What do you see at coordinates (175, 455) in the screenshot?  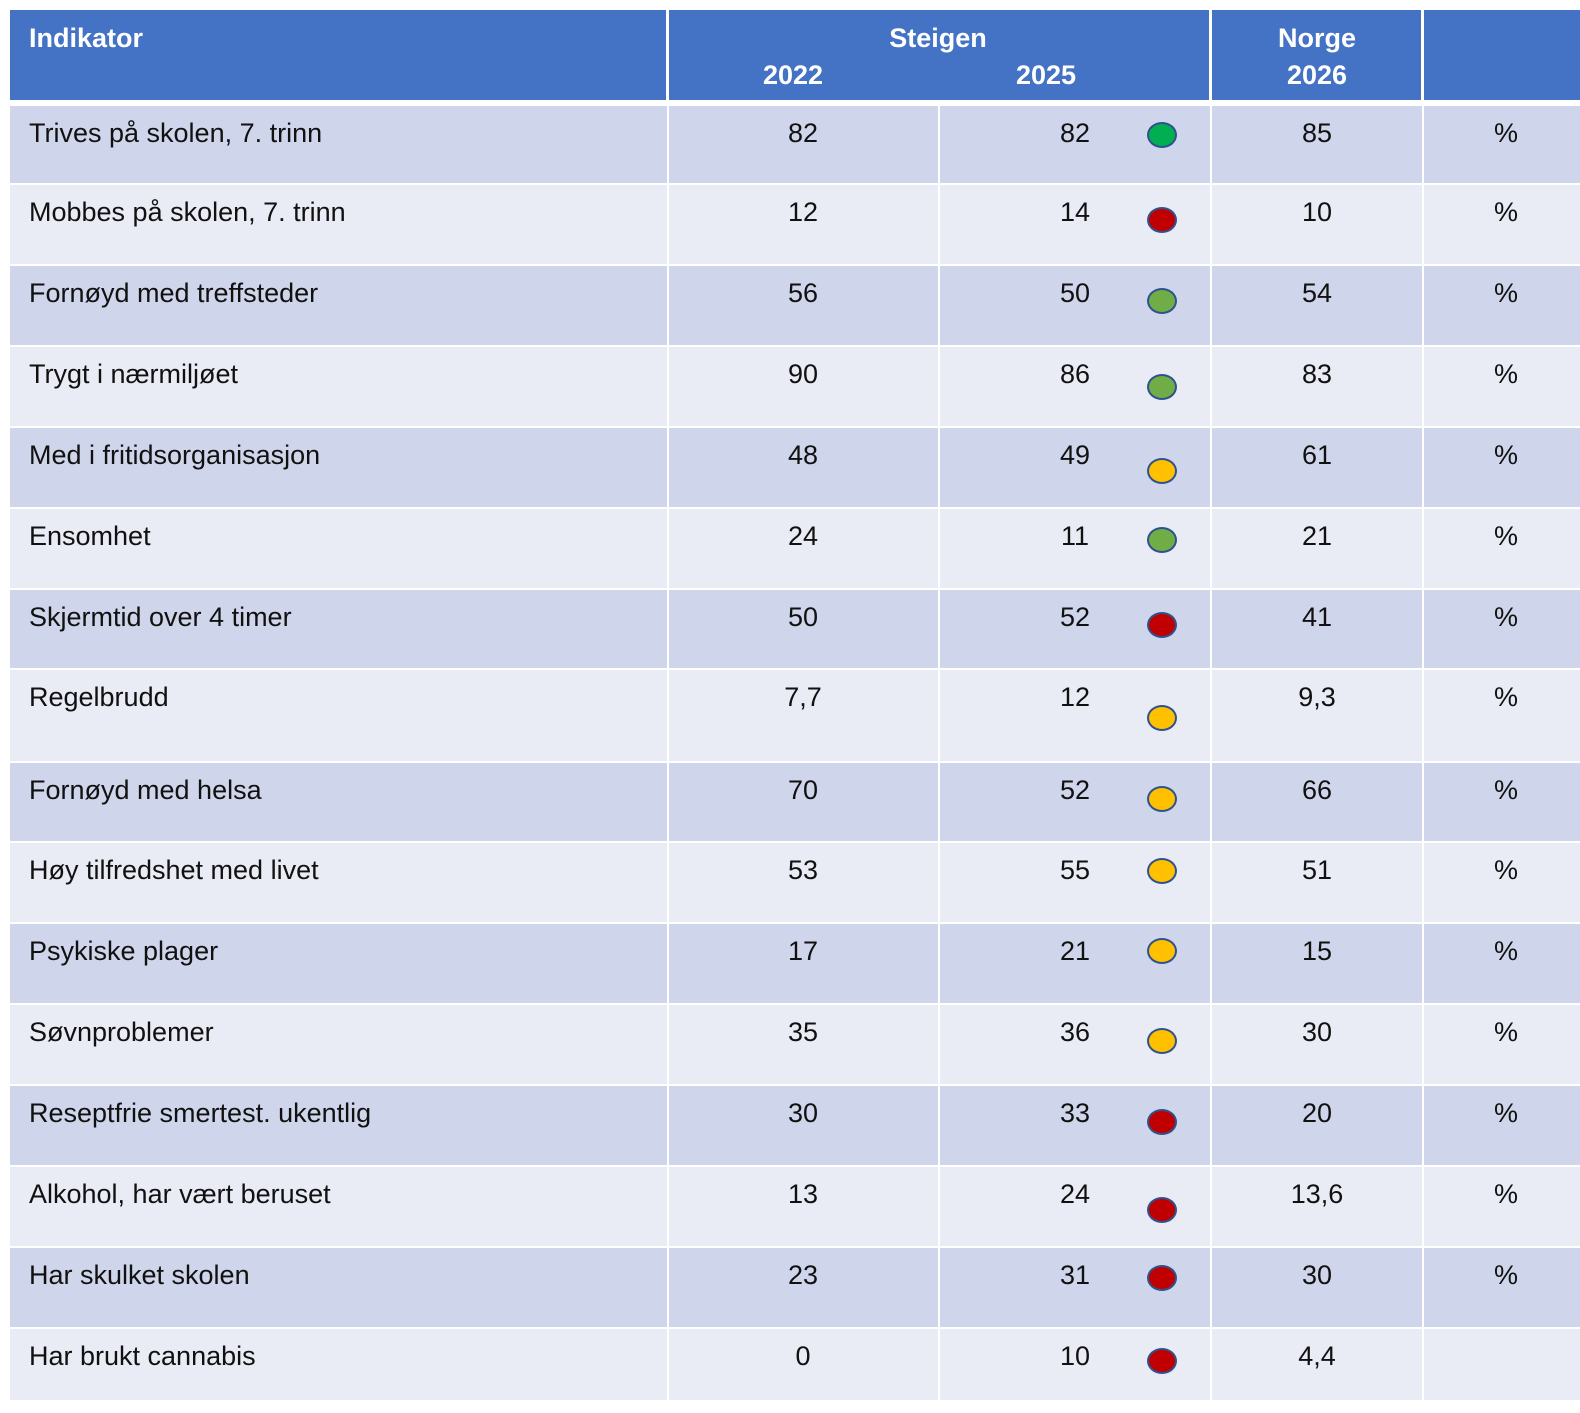 I see `row-label: Med i fritidsorganisasjon` at bounding box center [175, 455].